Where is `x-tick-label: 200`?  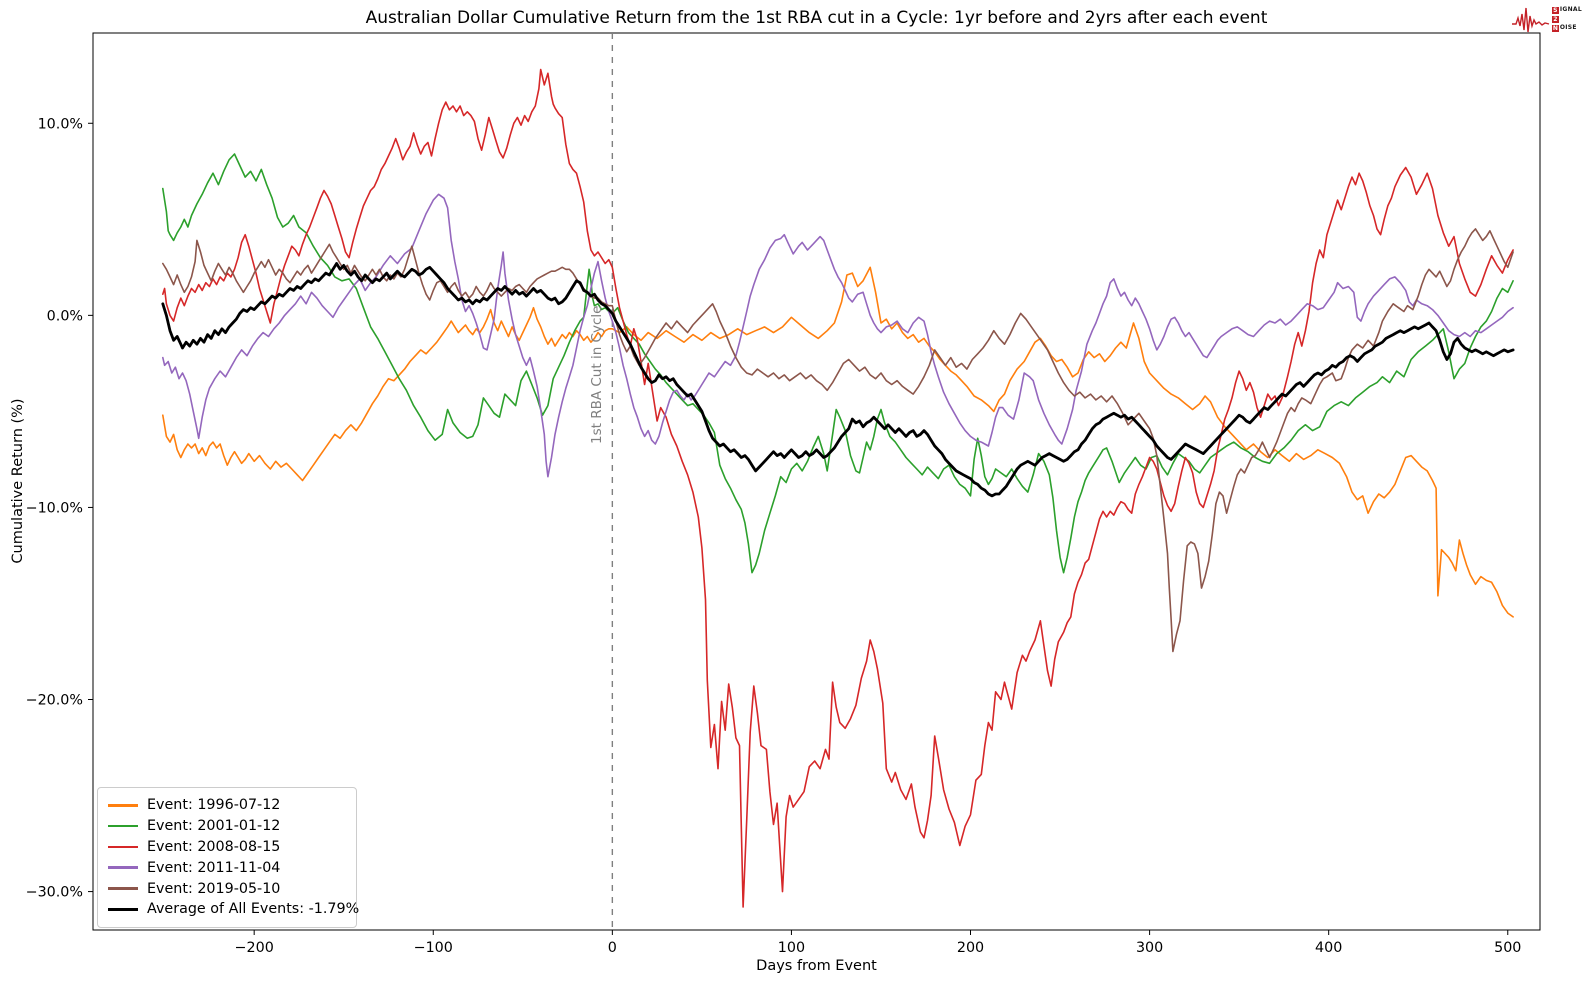 x-tick-label: 200 is located at coordinates (970, 948).